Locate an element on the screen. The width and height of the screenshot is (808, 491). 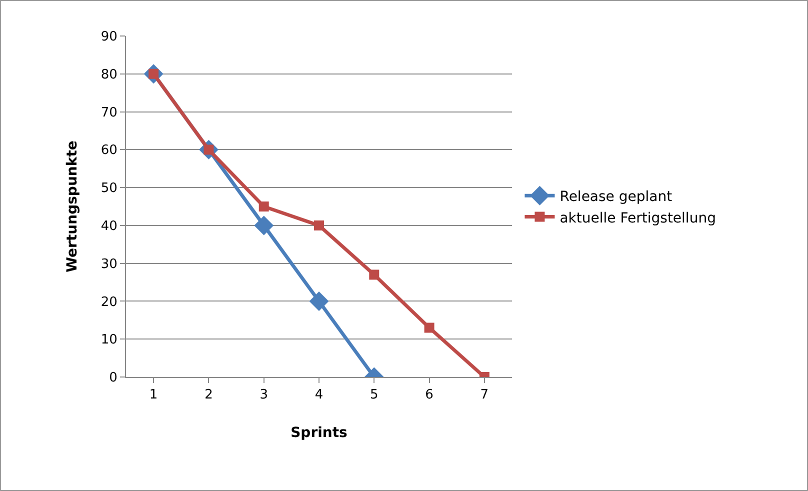
x-tick-label: 2 is located at coordinates (208, 395).